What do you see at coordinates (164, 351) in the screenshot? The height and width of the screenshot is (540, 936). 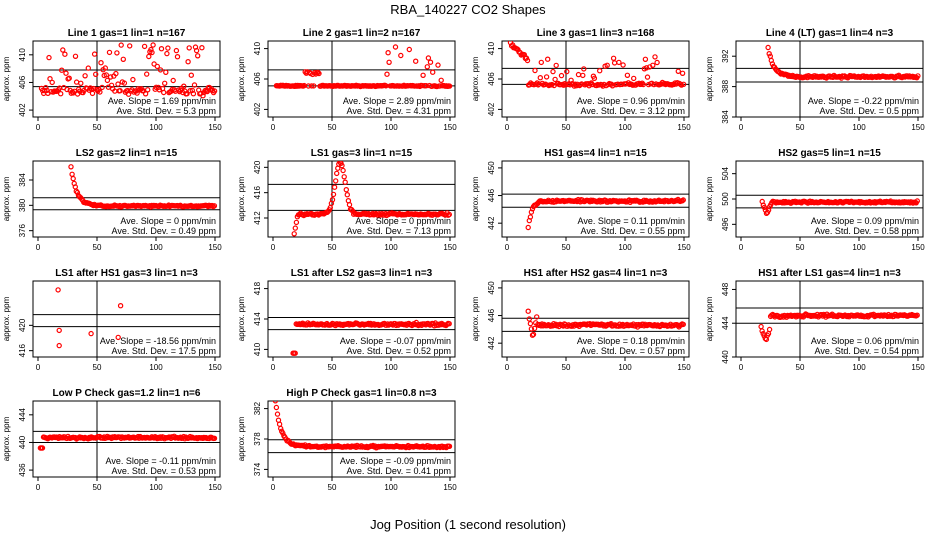 I see `stddev-annotation: Ave. Std. Dev. = 17.5 ppm` at bounding box center [164, 351].